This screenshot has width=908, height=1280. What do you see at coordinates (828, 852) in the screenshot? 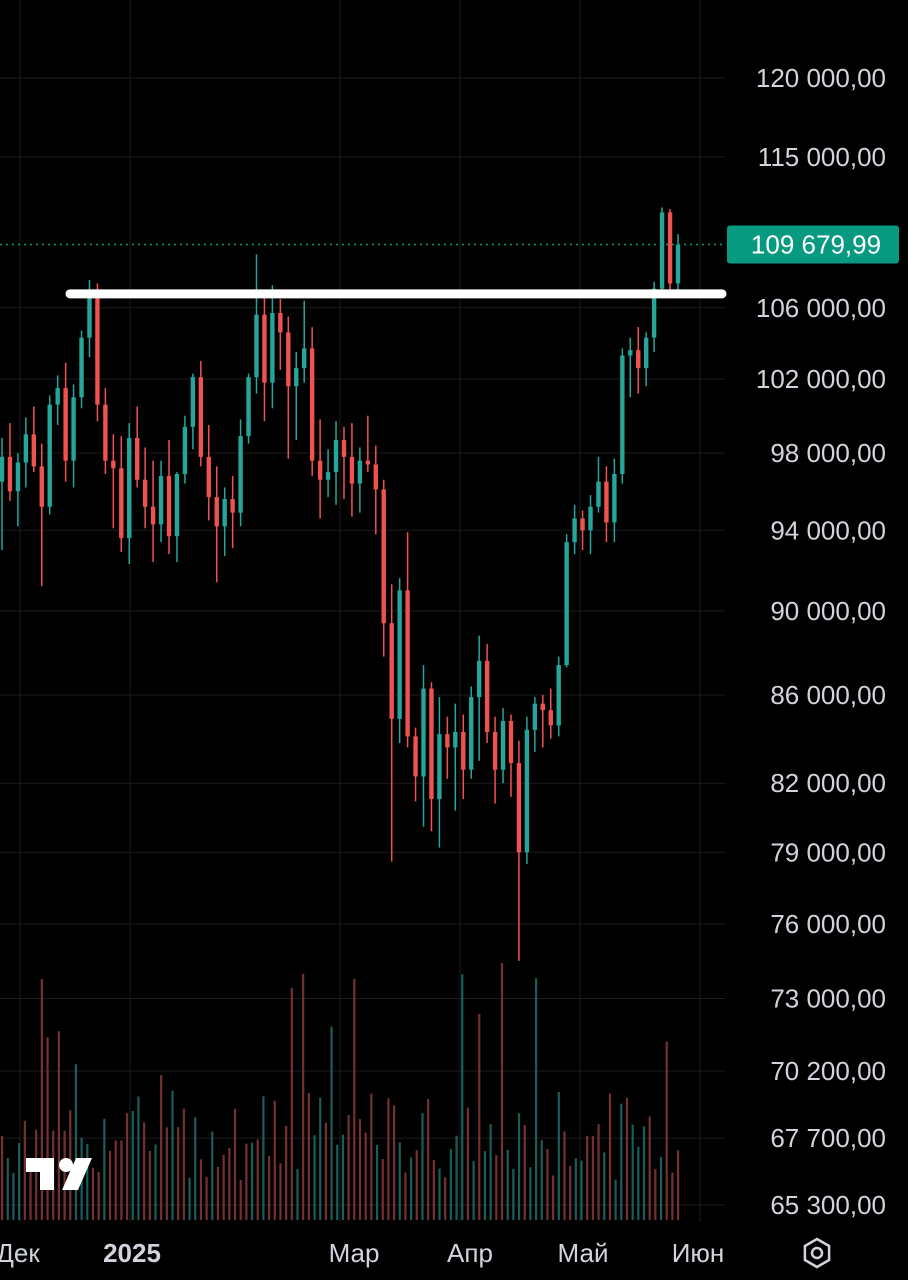
I see `y-tick-label: 79 000,00` at bounding box center [828, 852].